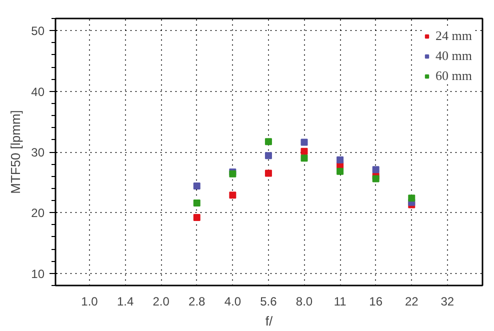  Describe the element at coordinates (38, 273) in the screenshot. I see `y-tick-label: 10` at that location.